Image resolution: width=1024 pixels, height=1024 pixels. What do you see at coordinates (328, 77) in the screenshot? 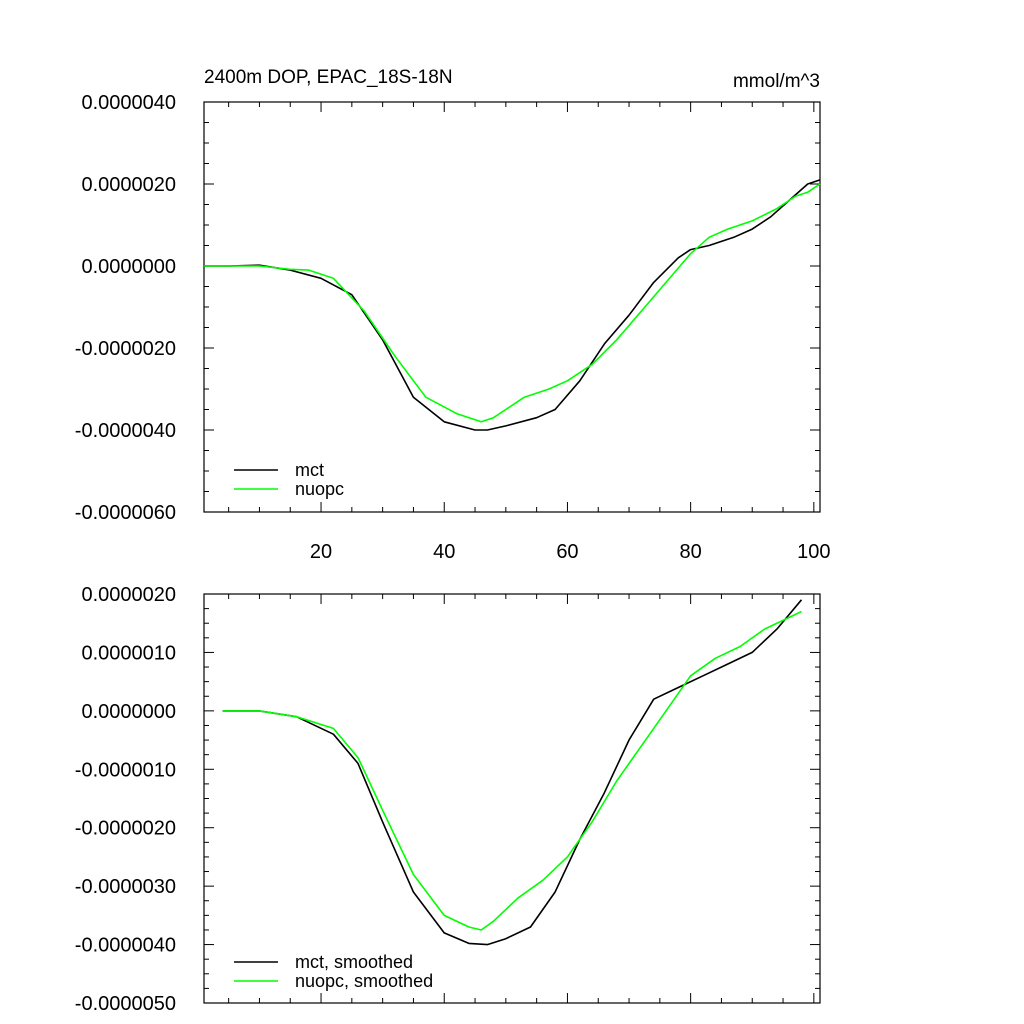
I see `top-panel-title: 2400m DOP, EPAC_18S-18N` at bounding box center [328, 77].